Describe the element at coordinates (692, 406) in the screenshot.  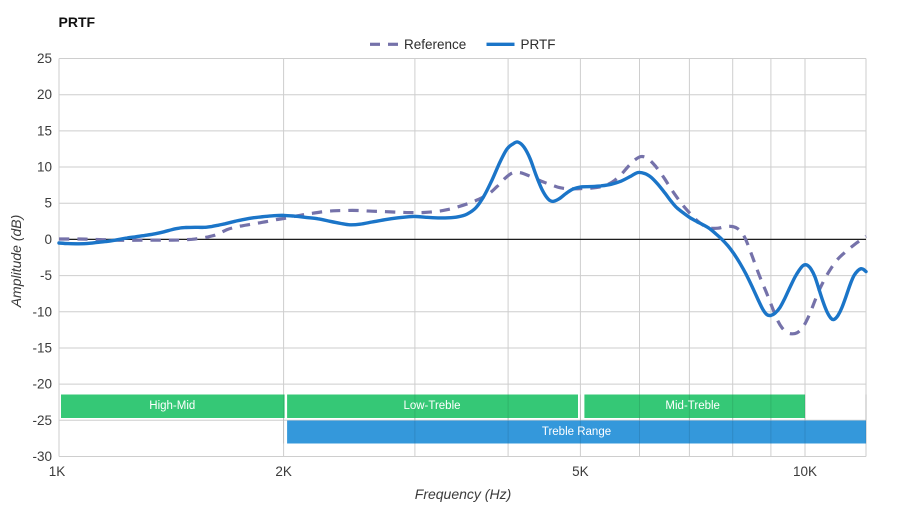
I see `svg-text: Mid-Treble` at that location.